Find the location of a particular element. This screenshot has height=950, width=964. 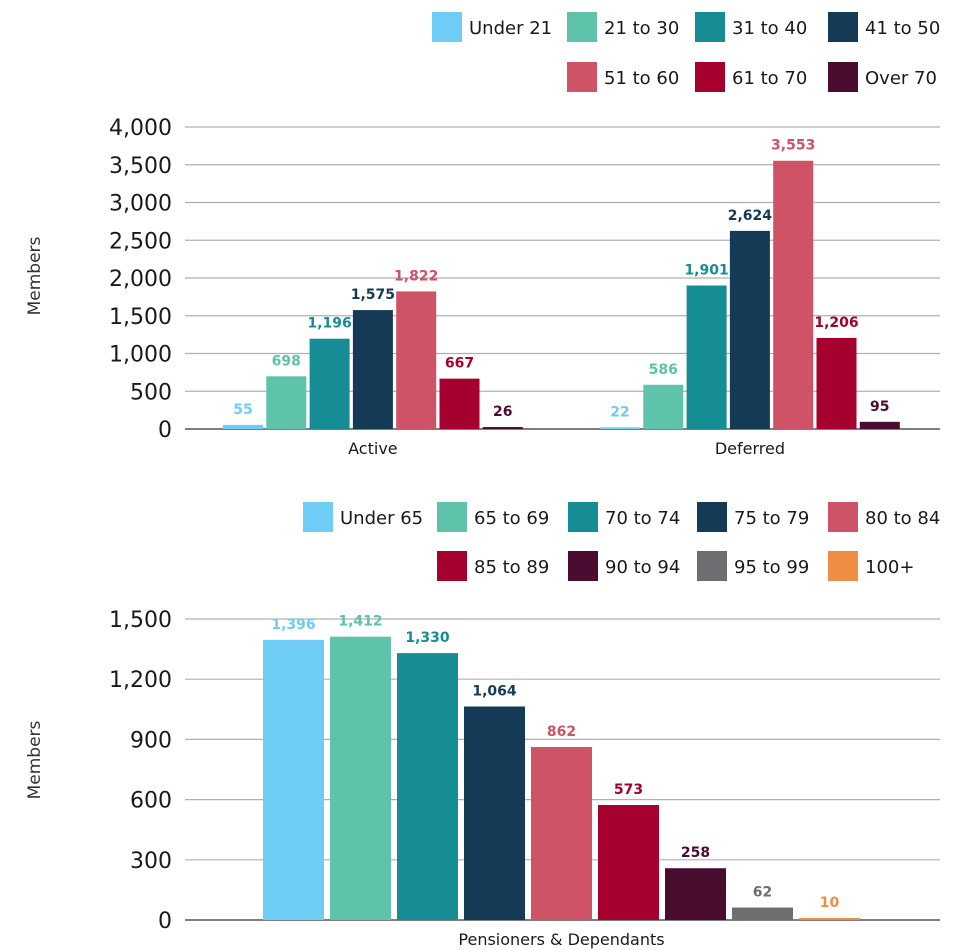

data-label: 55 is located at coordinates (242, 410).